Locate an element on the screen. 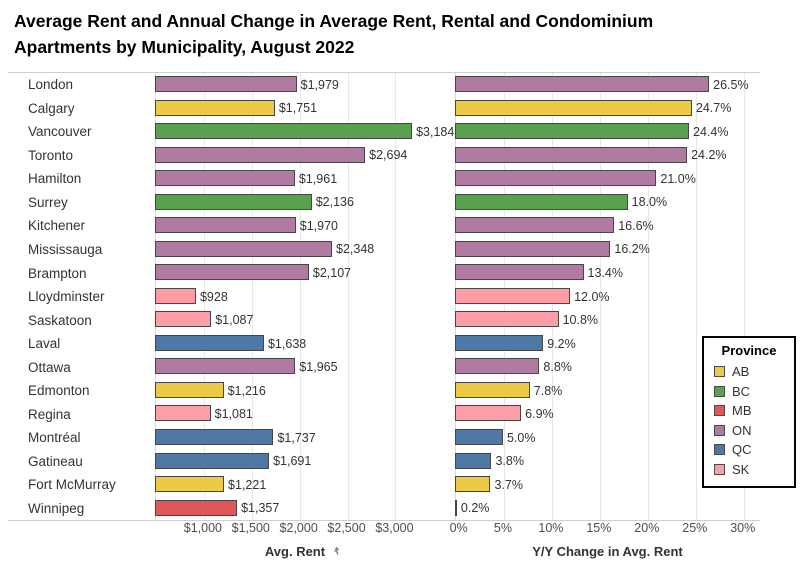 This screenshot has height=581, width=800. legend-label: MB is located at coordinates (742, 411).